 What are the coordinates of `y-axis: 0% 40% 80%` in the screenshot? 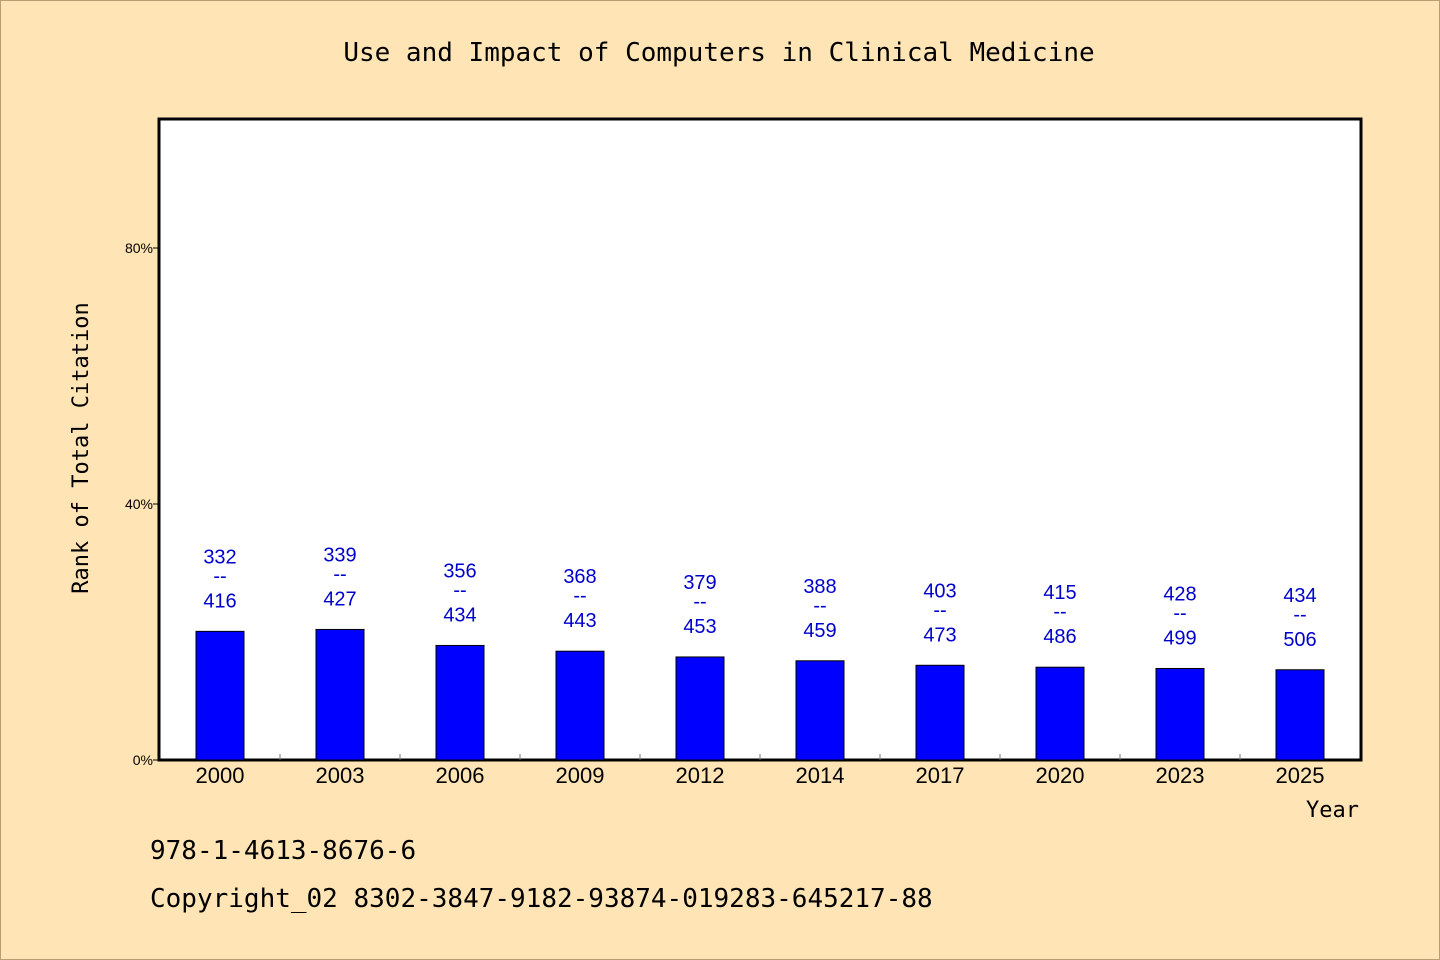 It's located at (142, 504).